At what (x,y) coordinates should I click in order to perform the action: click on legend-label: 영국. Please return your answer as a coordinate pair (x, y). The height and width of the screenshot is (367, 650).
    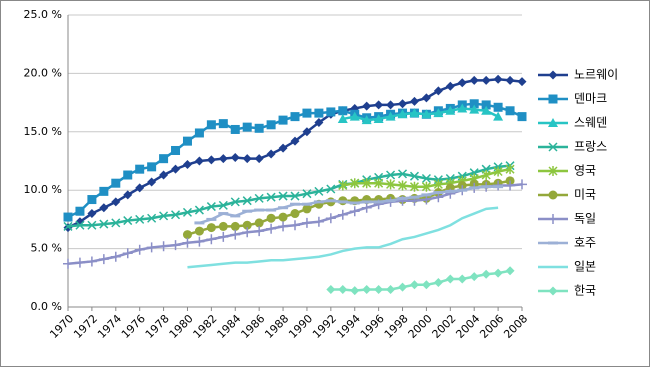
    Looking at the image, I should click on (585, 171).